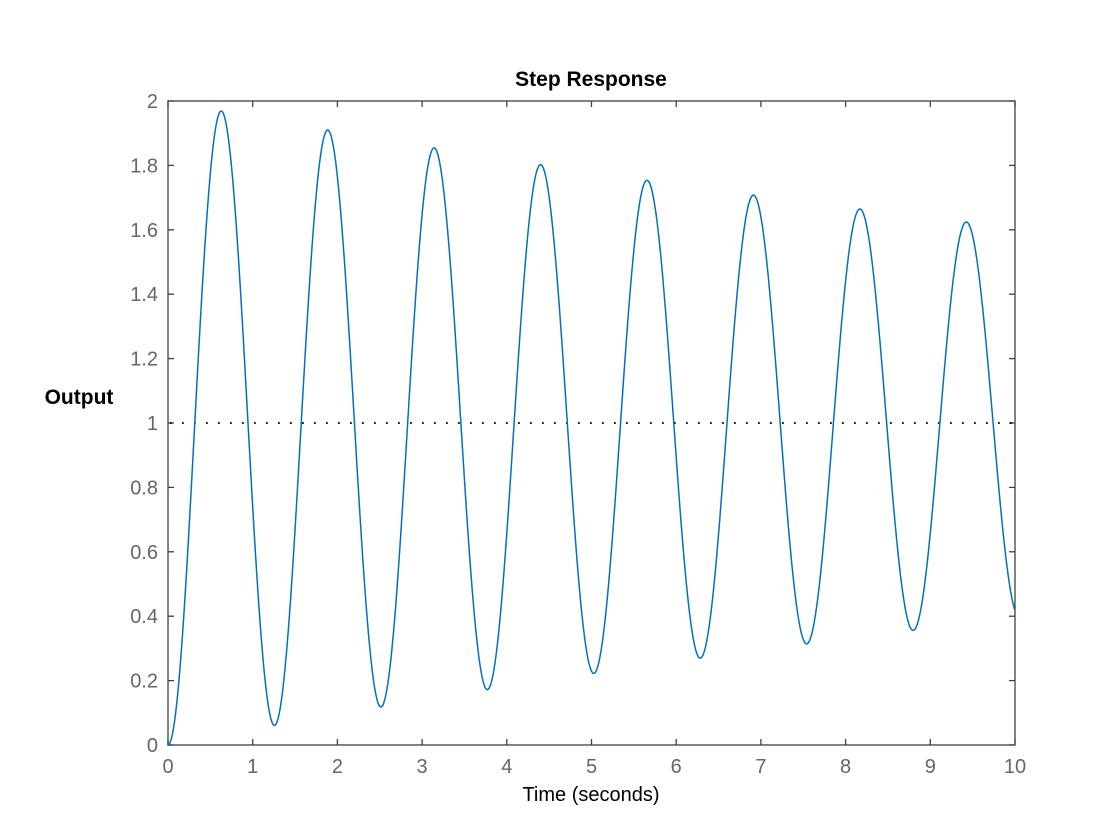 The image size is (1120, 840). I want to click on x-tick-label: 0, so click(167, 767).